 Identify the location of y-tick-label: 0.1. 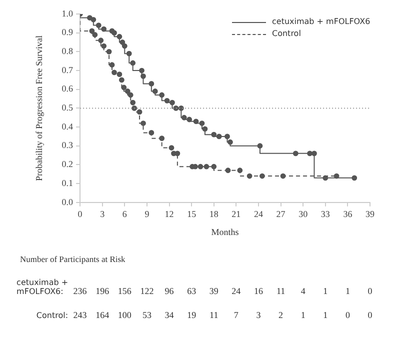
(68, 183).